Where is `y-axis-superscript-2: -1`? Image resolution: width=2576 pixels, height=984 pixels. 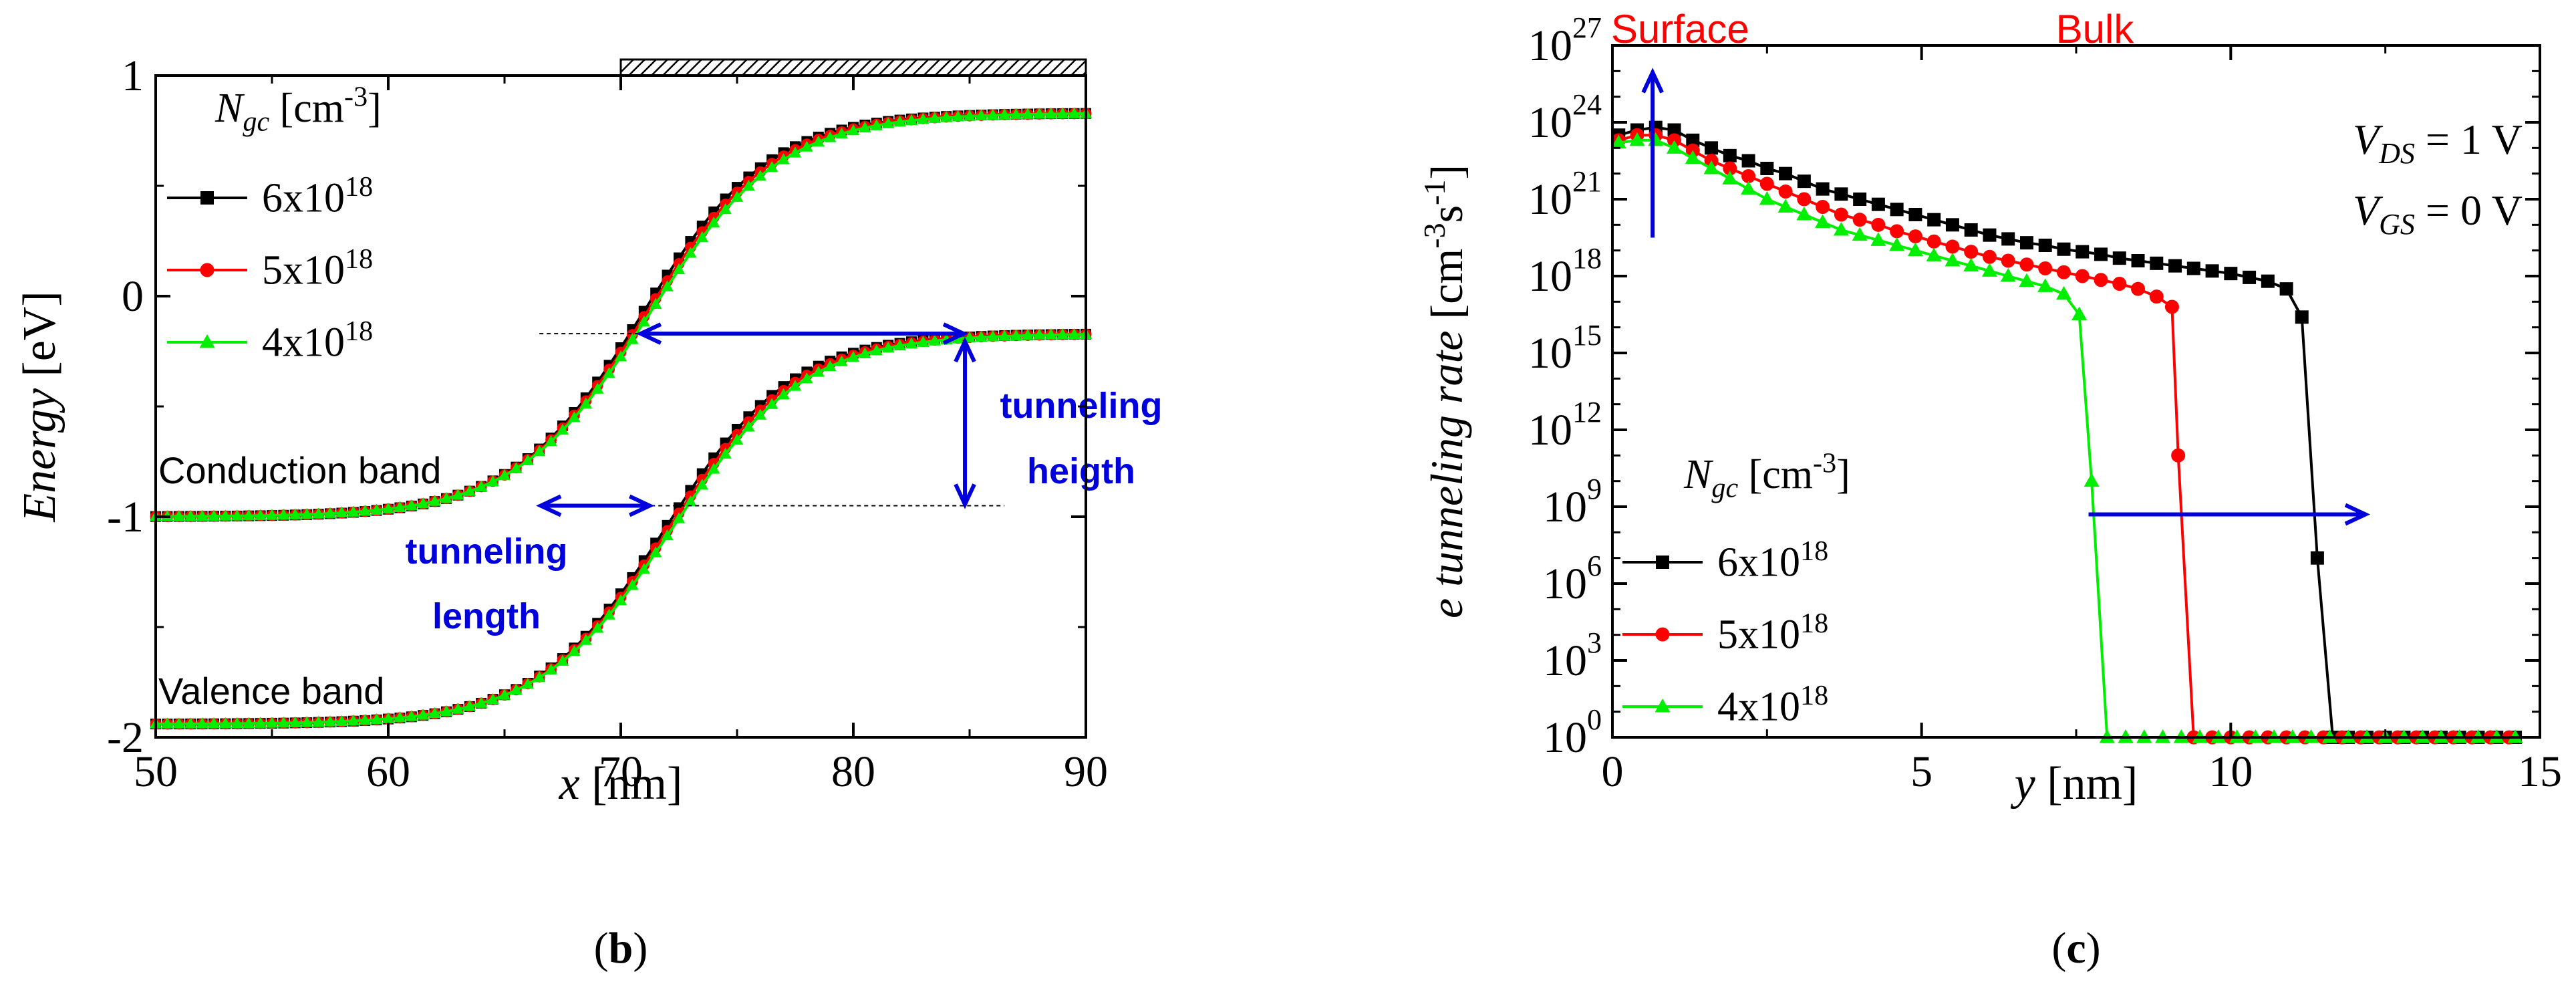
y-axis-superscript-2: -1 is located at coordinates (1434, 192).